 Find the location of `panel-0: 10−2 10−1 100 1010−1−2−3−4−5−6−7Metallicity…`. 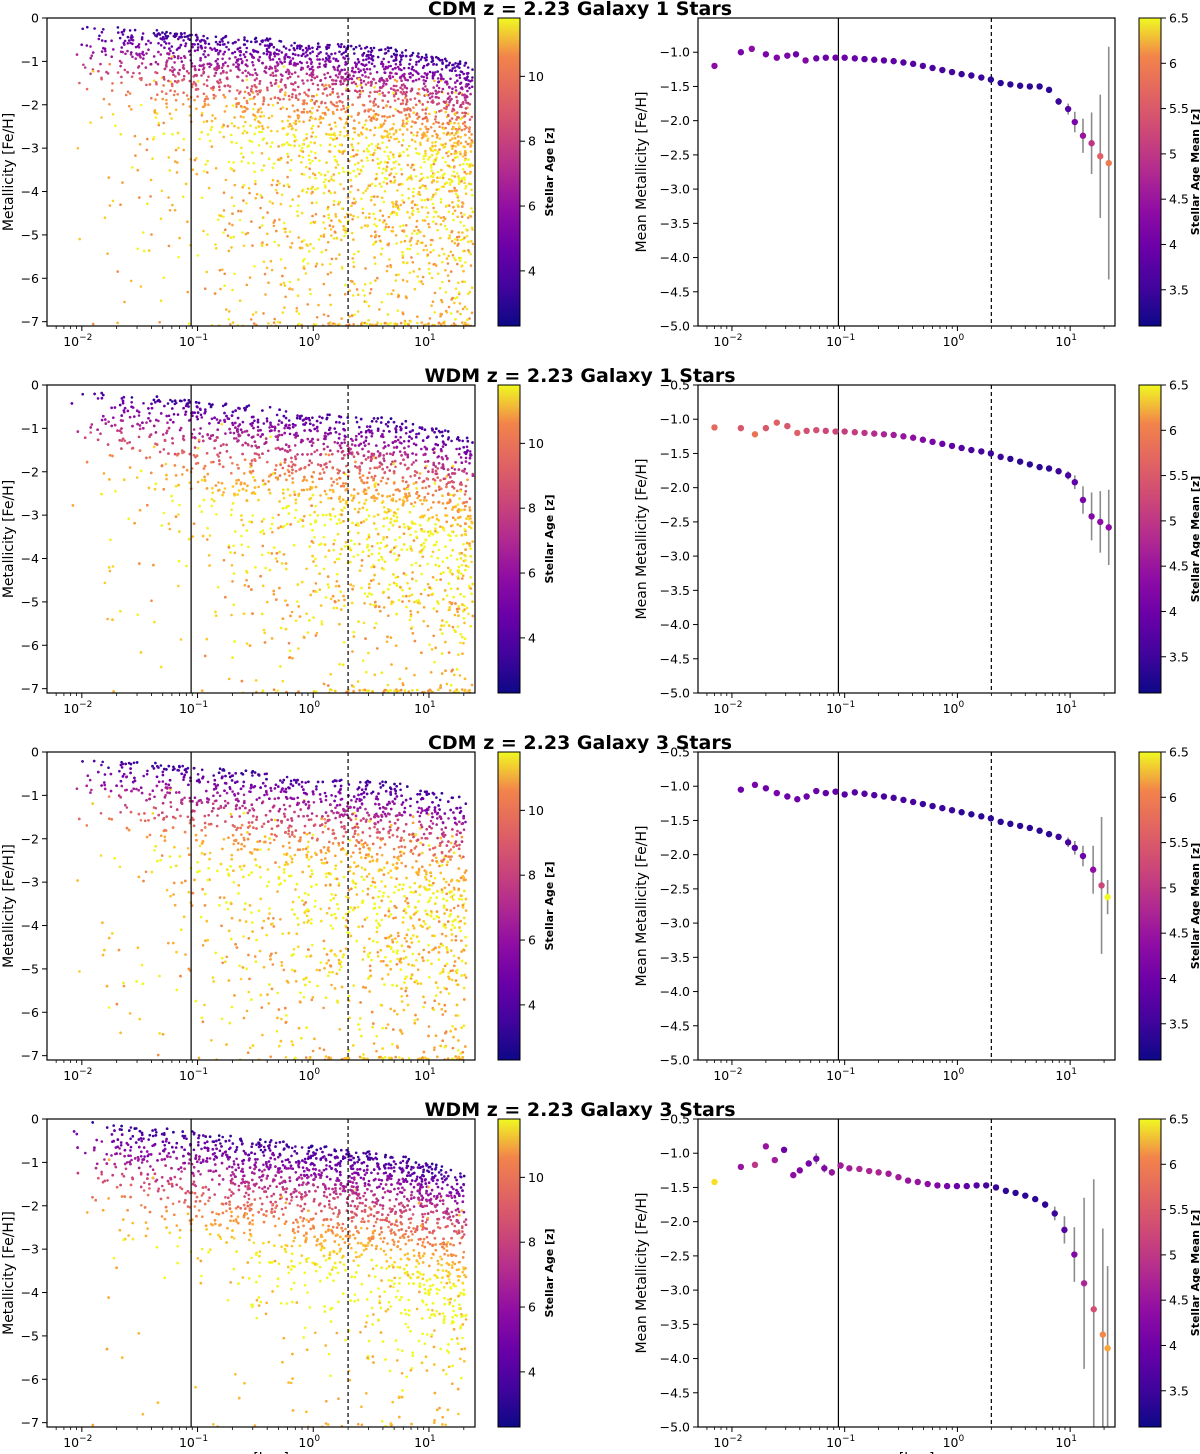

panel-0: 10−2 10−1 100 1010−1−2−3−4−5−6−7Metallicity… is located at coordinates (278, 180).